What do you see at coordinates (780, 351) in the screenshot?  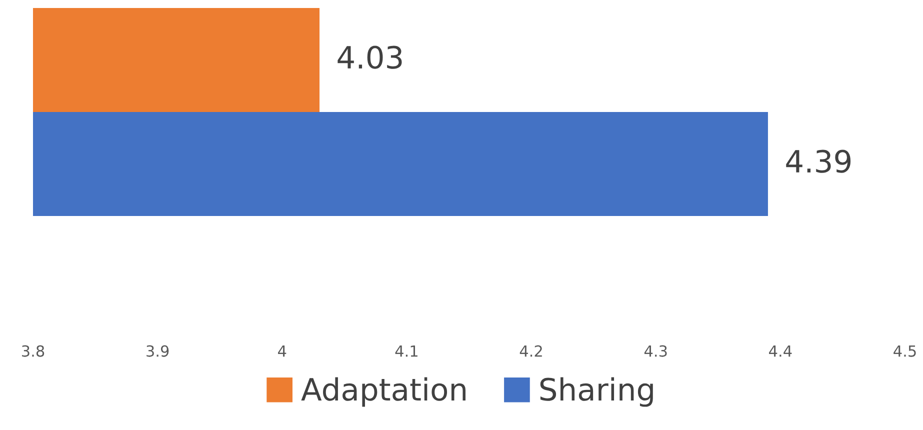 I see `x-tick-label: 4.4` at bounding box center [780, 351].